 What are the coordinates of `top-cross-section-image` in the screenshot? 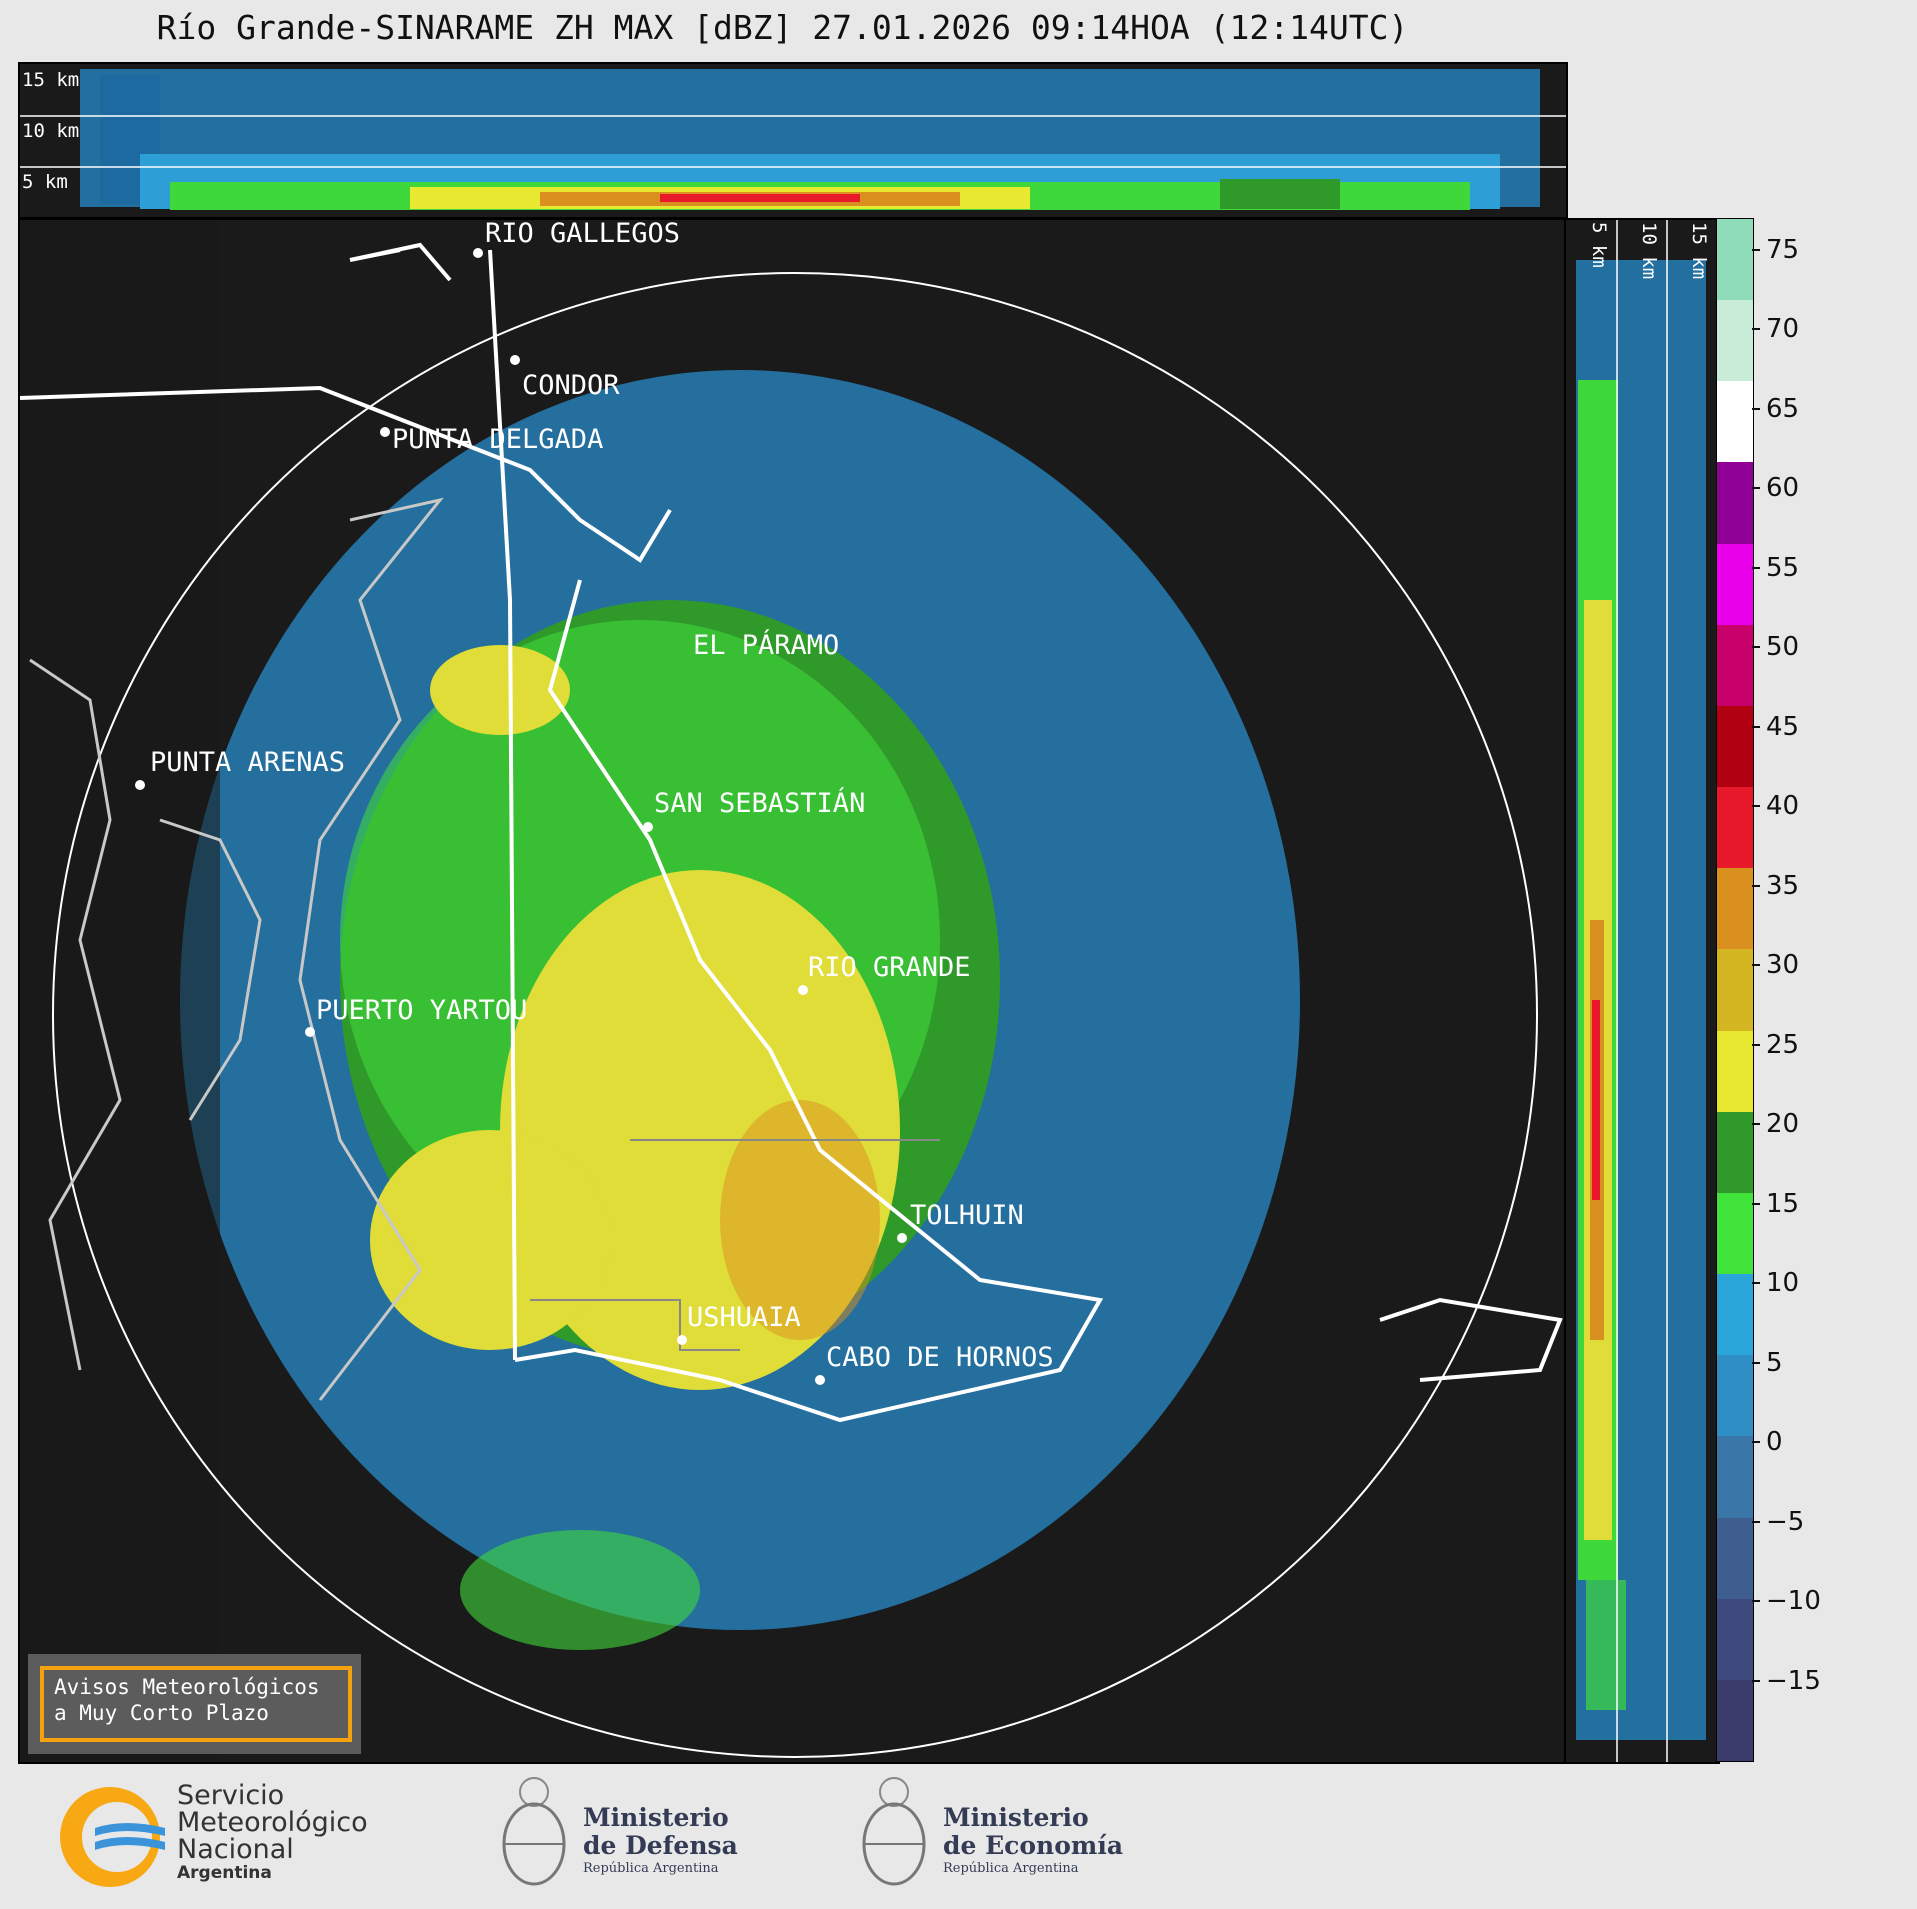 It's located at (793, 139).